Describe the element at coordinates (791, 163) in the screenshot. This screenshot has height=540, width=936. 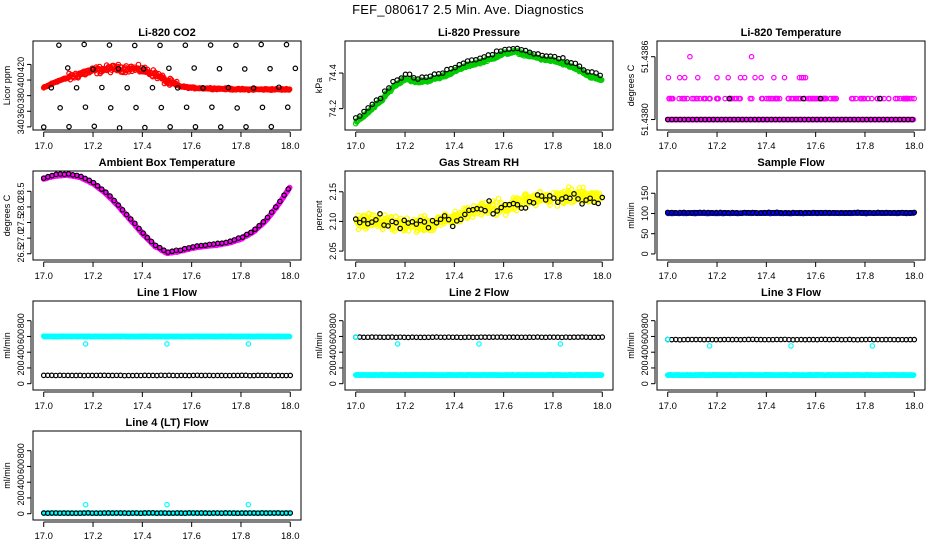
I see `chart-title: Sample Flow` at that location.